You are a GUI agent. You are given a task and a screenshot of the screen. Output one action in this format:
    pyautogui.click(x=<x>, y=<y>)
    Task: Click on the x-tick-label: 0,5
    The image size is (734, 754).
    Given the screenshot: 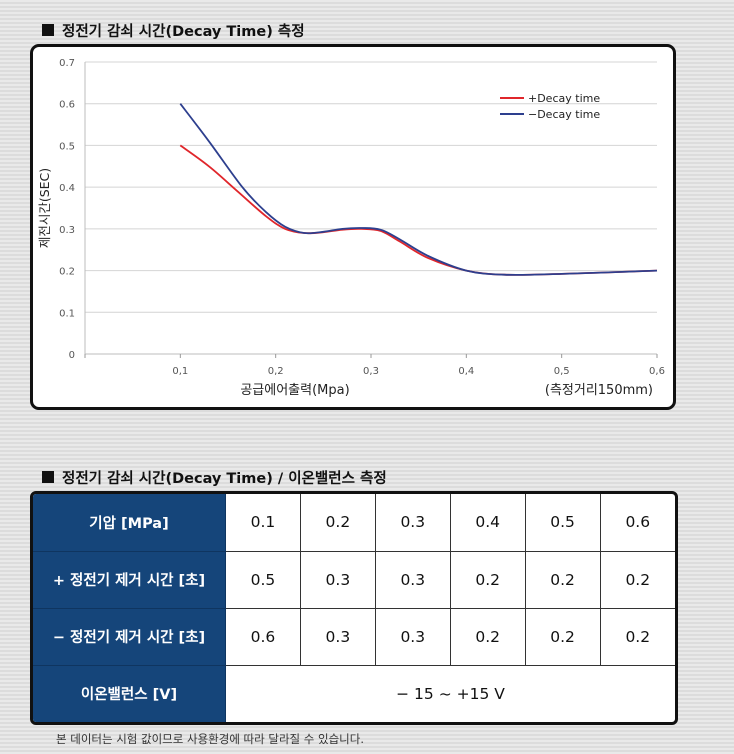 What is the action you would take?
    pyautogui.click(x=562, y=371)
    